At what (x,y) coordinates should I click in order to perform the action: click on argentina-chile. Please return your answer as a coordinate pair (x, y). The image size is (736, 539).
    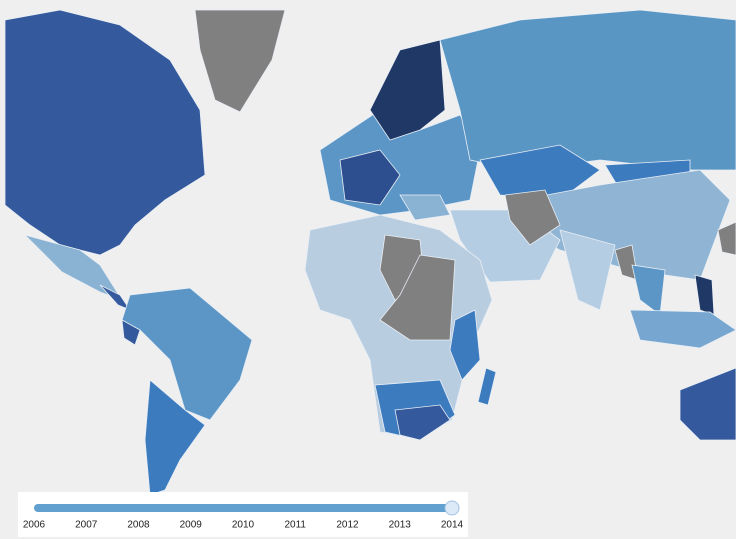
    Looking at the image, I should click on (175, 437).